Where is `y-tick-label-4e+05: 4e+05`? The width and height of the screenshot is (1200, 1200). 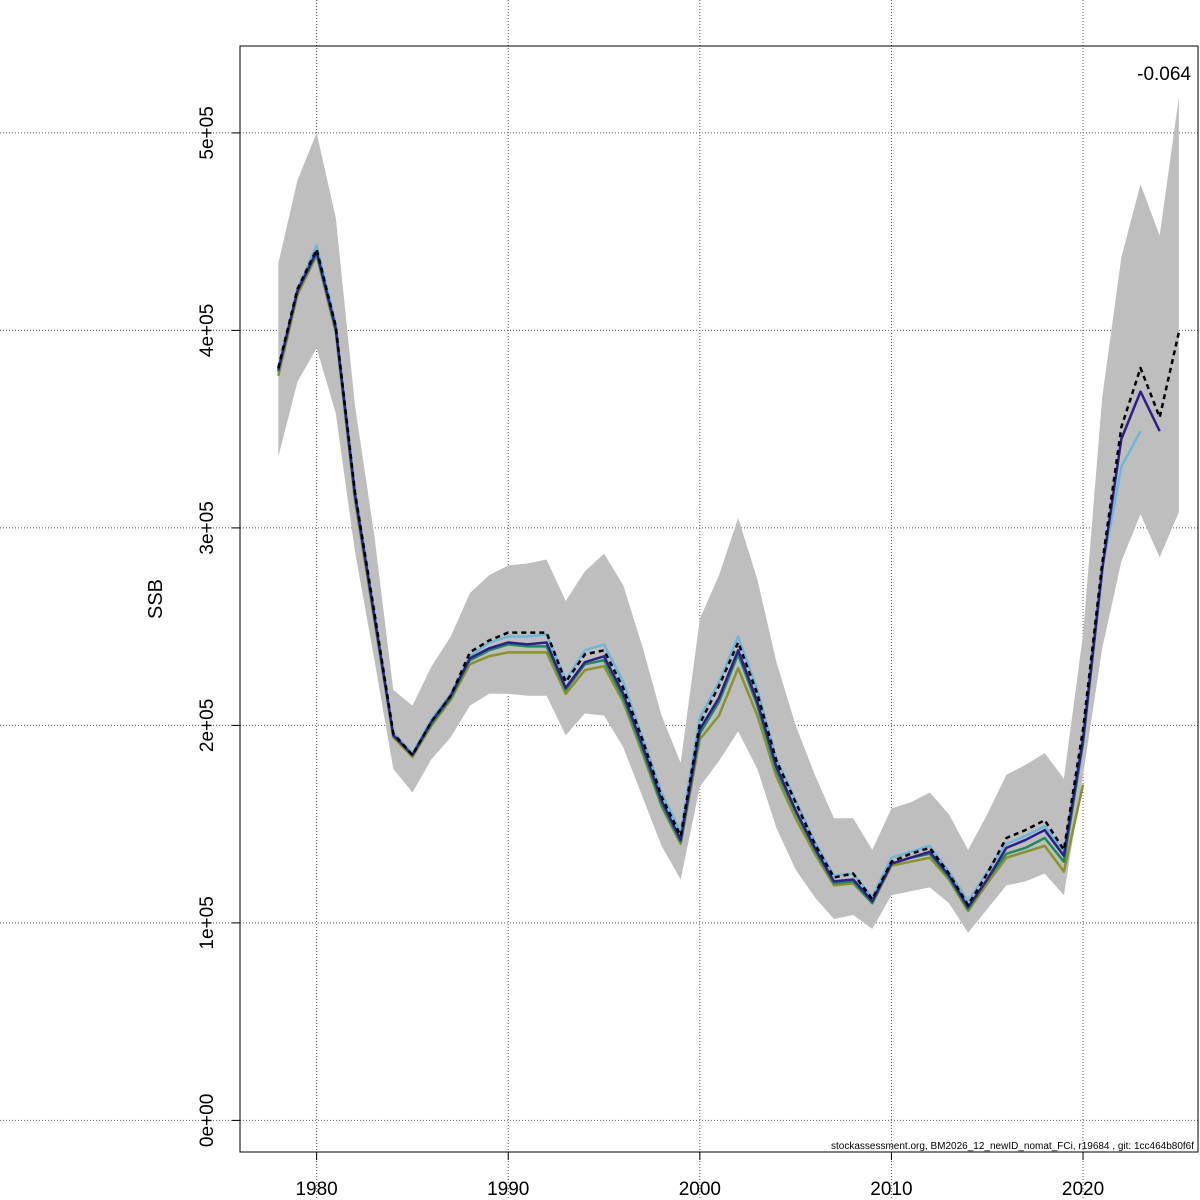 y-tick-label-4e+05: 4e+05 is located at coordinates (207, 330).